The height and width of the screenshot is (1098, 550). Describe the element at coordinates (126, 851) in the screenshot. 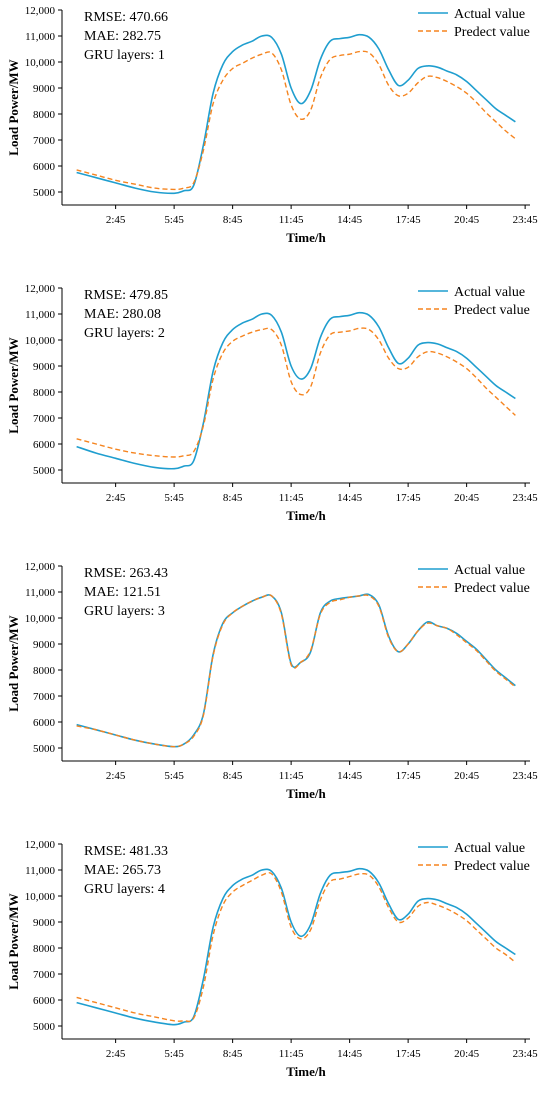

I see `stats-text-0: RMSE: 481.33` at that location.